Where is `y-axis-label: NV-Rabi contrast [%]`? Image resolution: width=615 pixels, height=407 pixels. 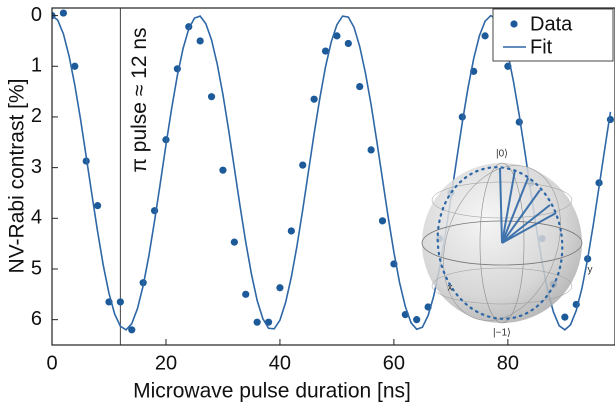 y-axis-label: NV-Rabi contrast [%] is located at coordinates (17, 176).